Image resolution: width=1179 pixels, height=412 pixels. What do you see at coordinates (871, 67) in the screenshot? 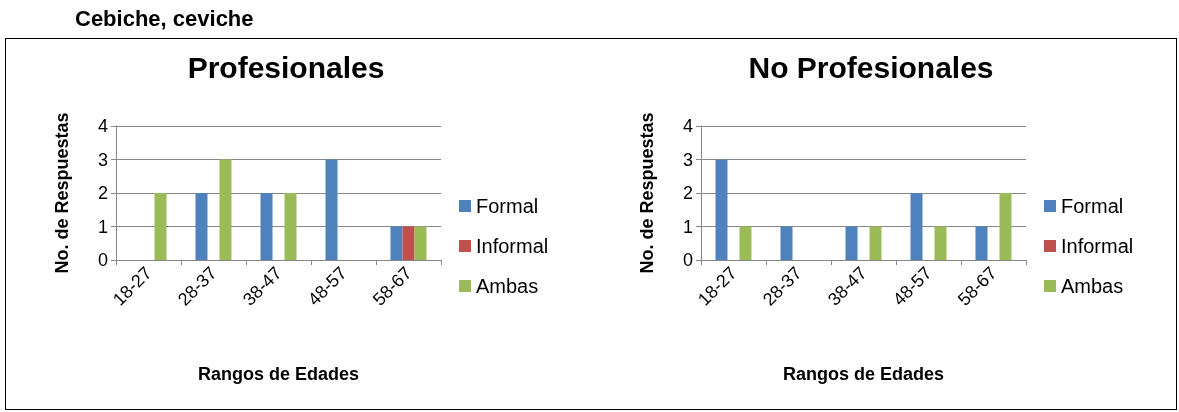
I see `chart-title: No Profesionales` at bounding box center [871, 67].